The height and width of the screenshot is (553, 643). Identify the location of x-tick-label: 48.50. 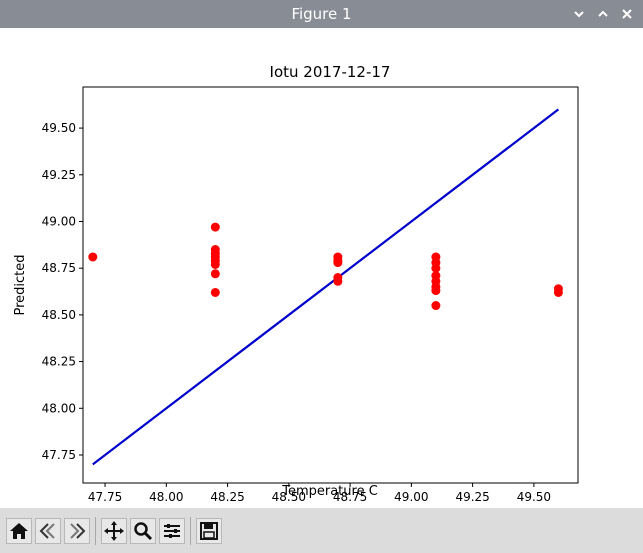
(289, 497).